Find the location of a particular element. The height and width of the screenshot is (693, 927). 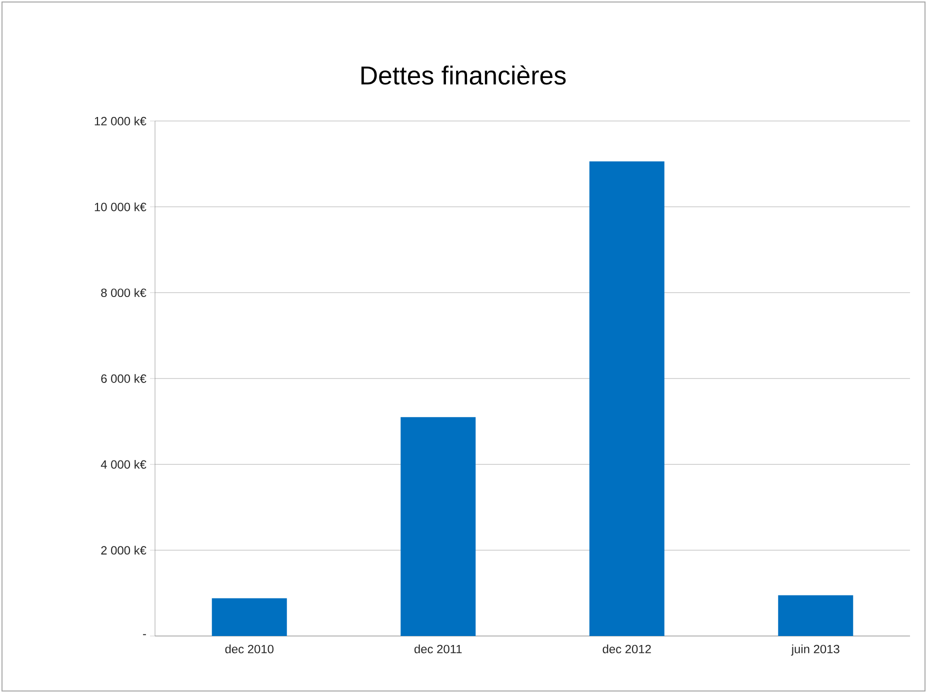

y-tick-label: - is located at coordinates (144, 635).